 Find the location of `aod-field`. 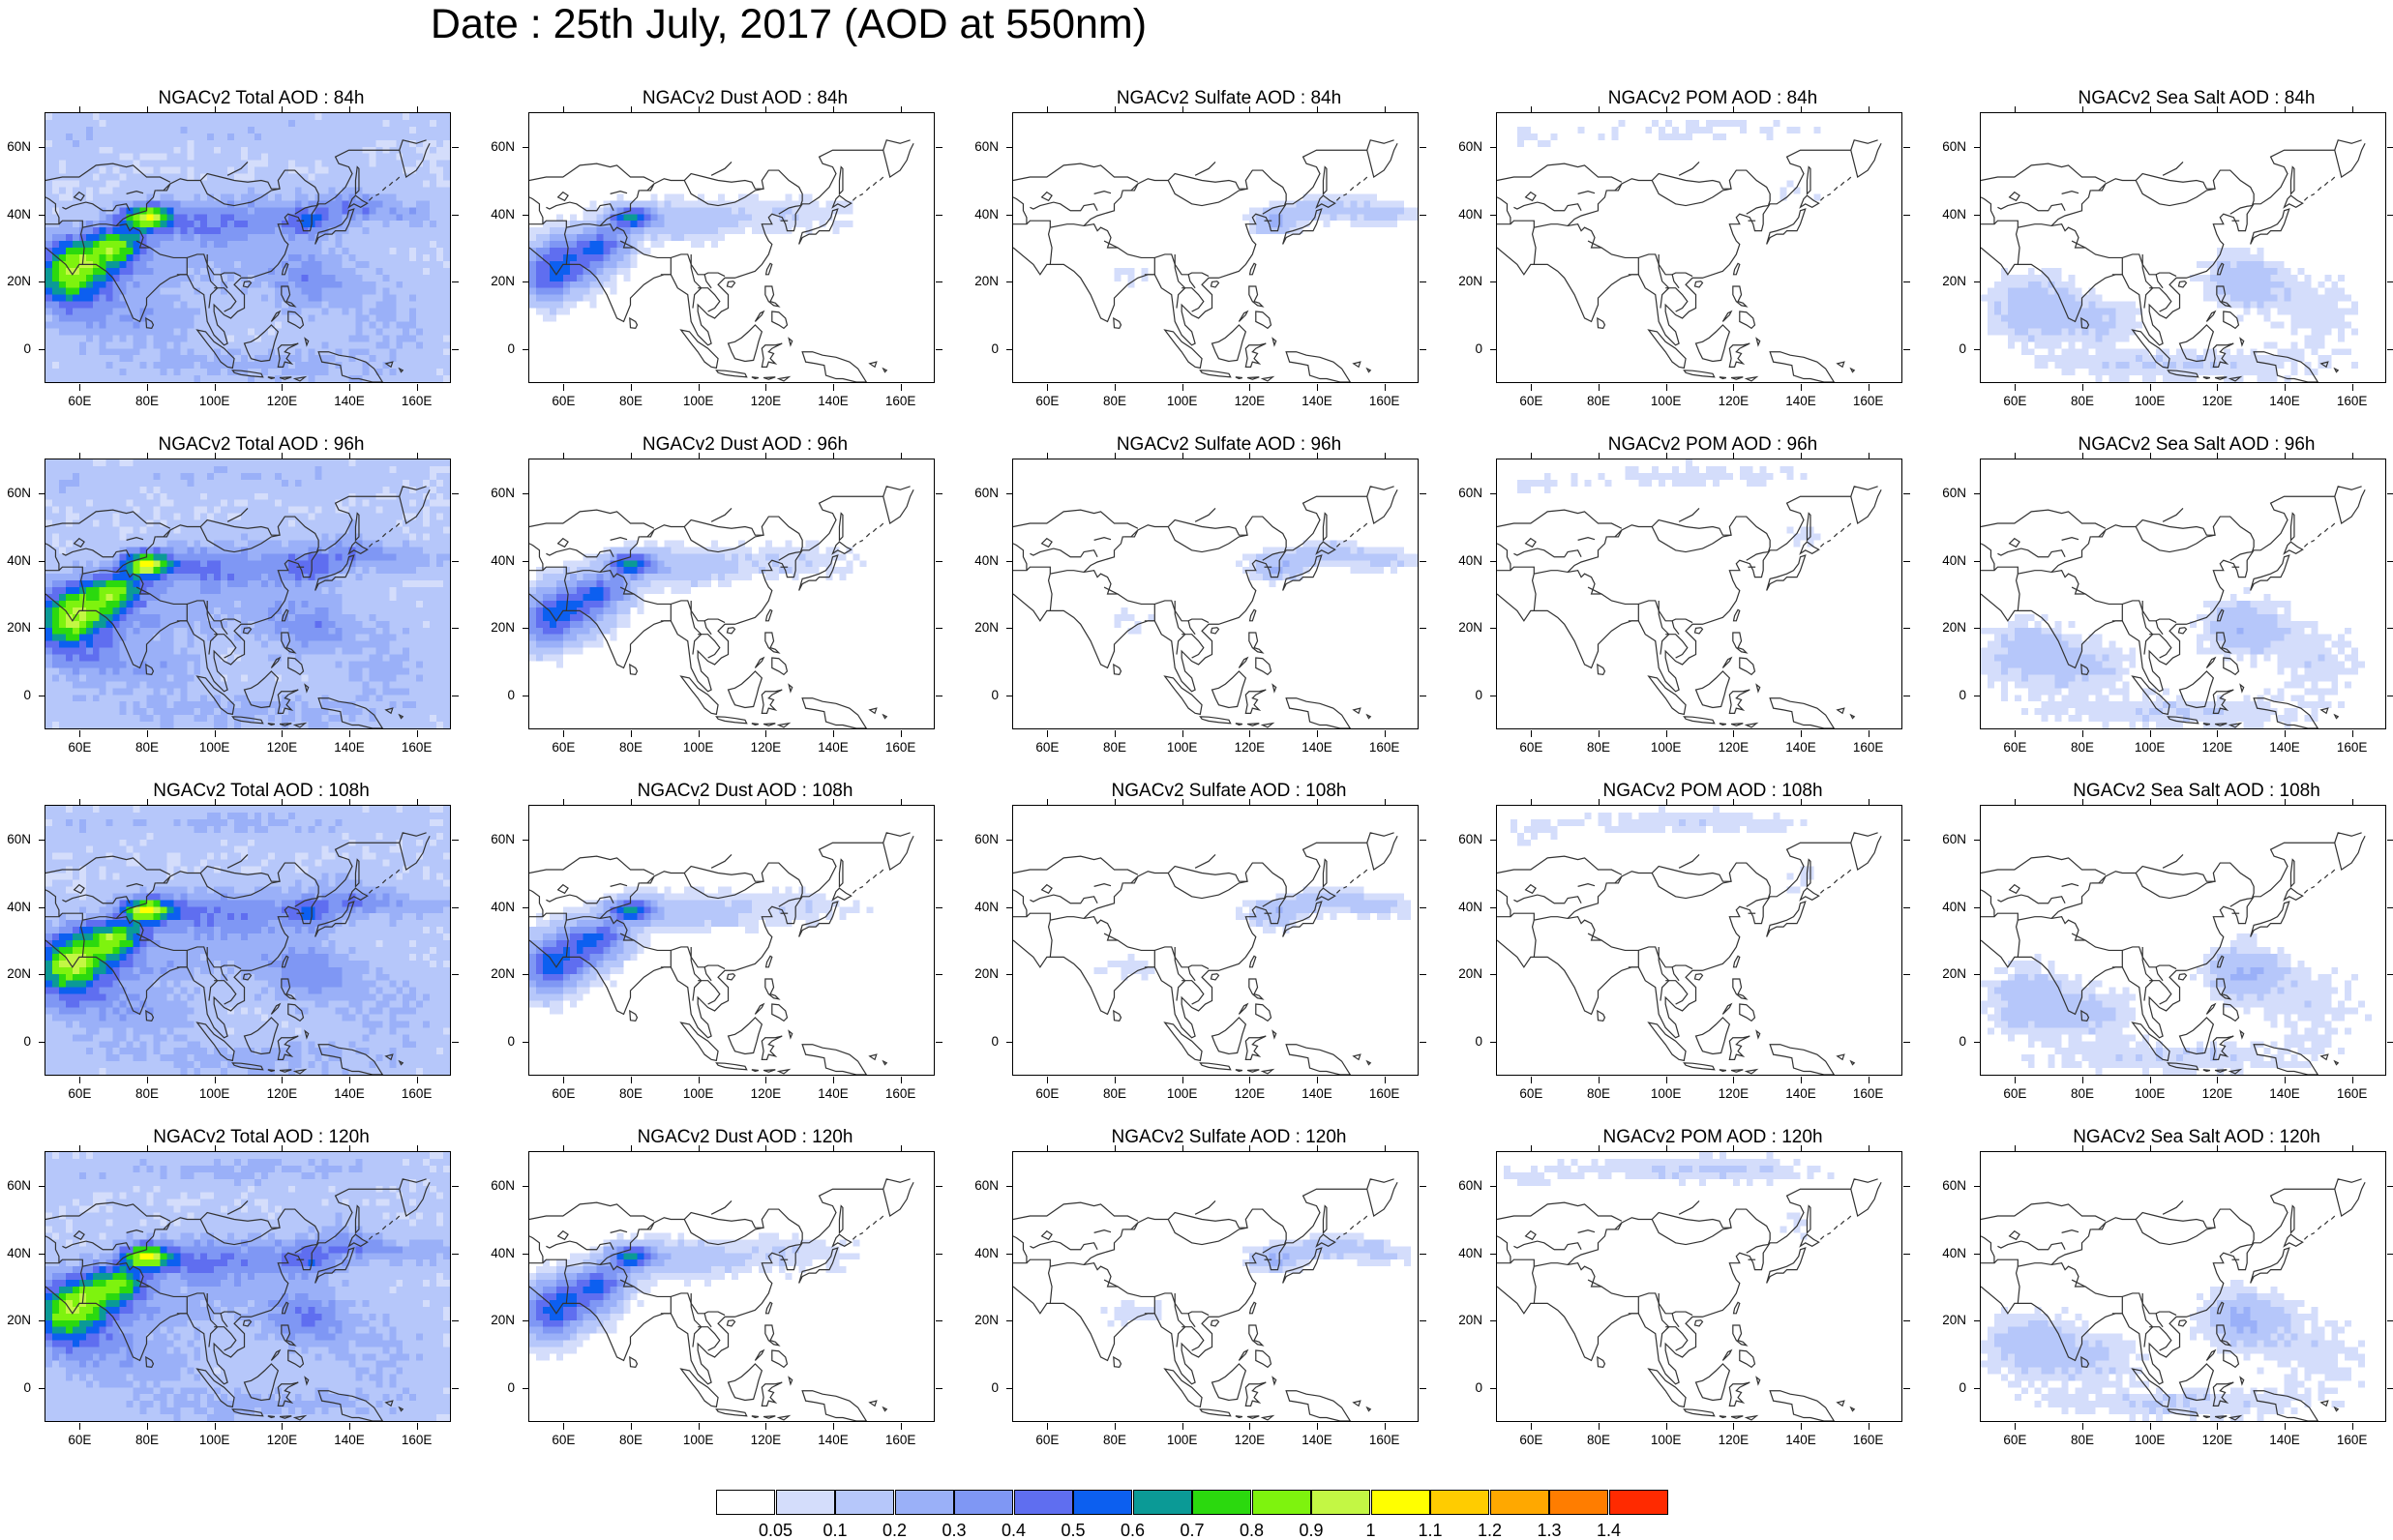

aod-field is located at coordinates (2183, 940).